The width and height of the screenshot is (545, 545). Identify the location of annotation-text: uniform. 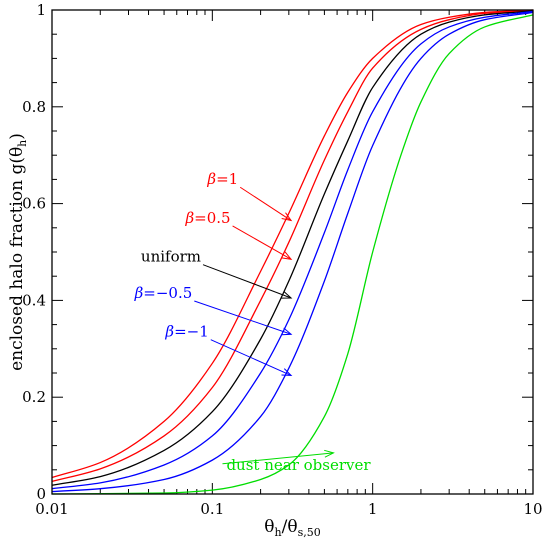
(171, 257).